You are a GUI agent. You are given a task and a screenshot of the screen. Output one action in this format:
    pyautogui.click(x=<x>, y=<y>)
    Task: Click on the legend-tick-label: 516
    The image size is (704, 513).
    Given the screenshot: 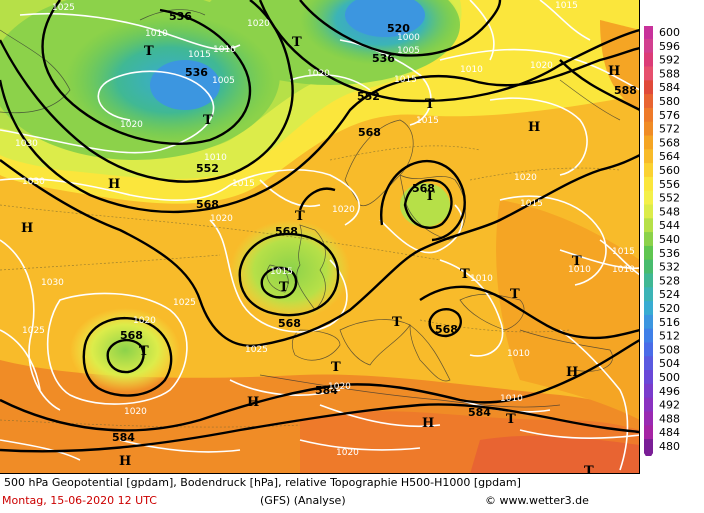 What is the action you would take?
    pyautogui.click(x=669, y=322)
    